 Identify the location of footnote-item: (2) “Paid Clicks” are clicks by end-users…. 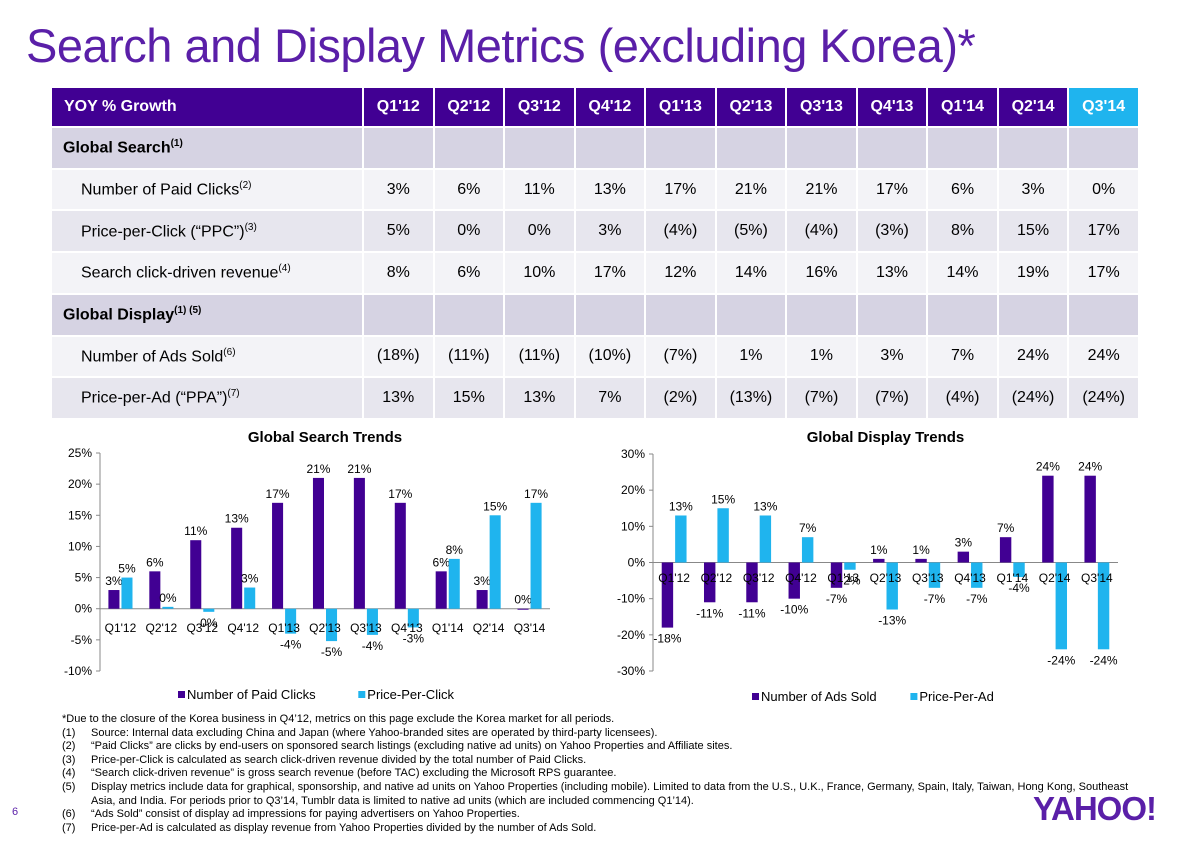
(602, 747).